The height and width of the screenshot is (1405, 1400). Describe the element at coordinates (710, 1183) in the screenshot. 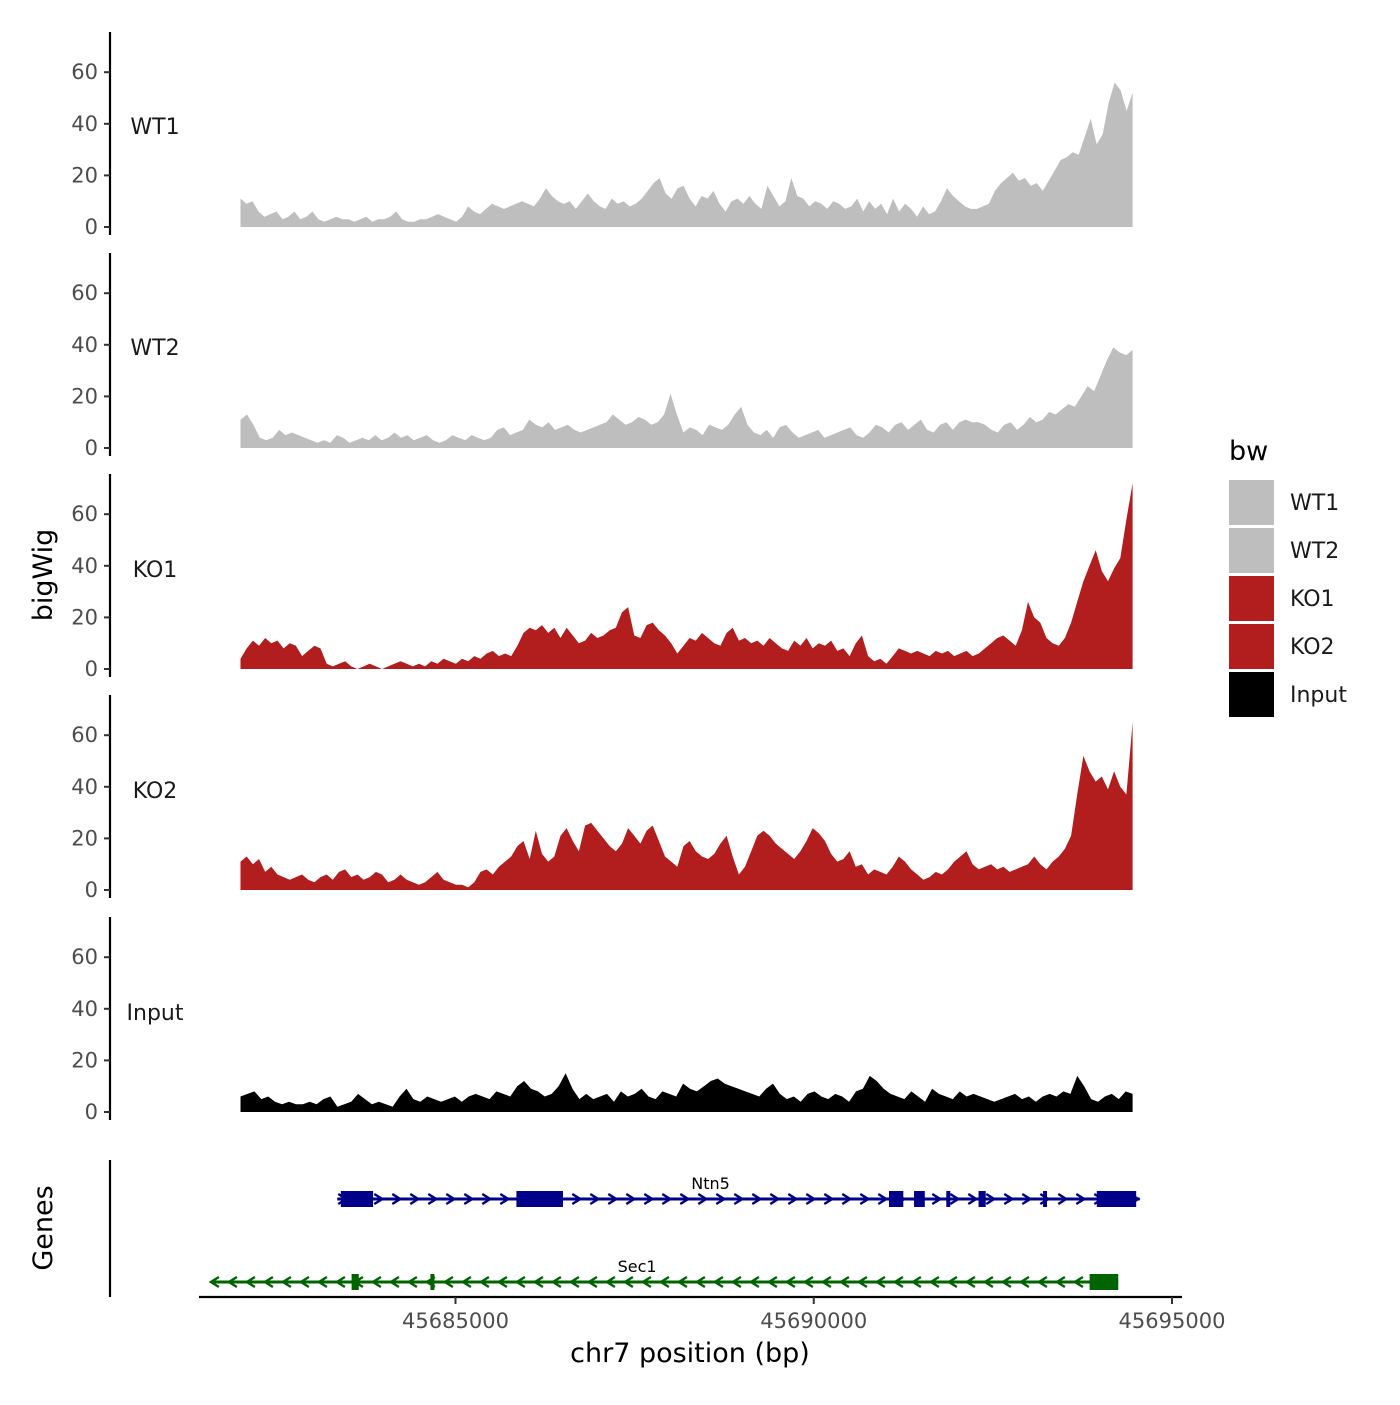

I see `gene-label: Ntn5` at that location.